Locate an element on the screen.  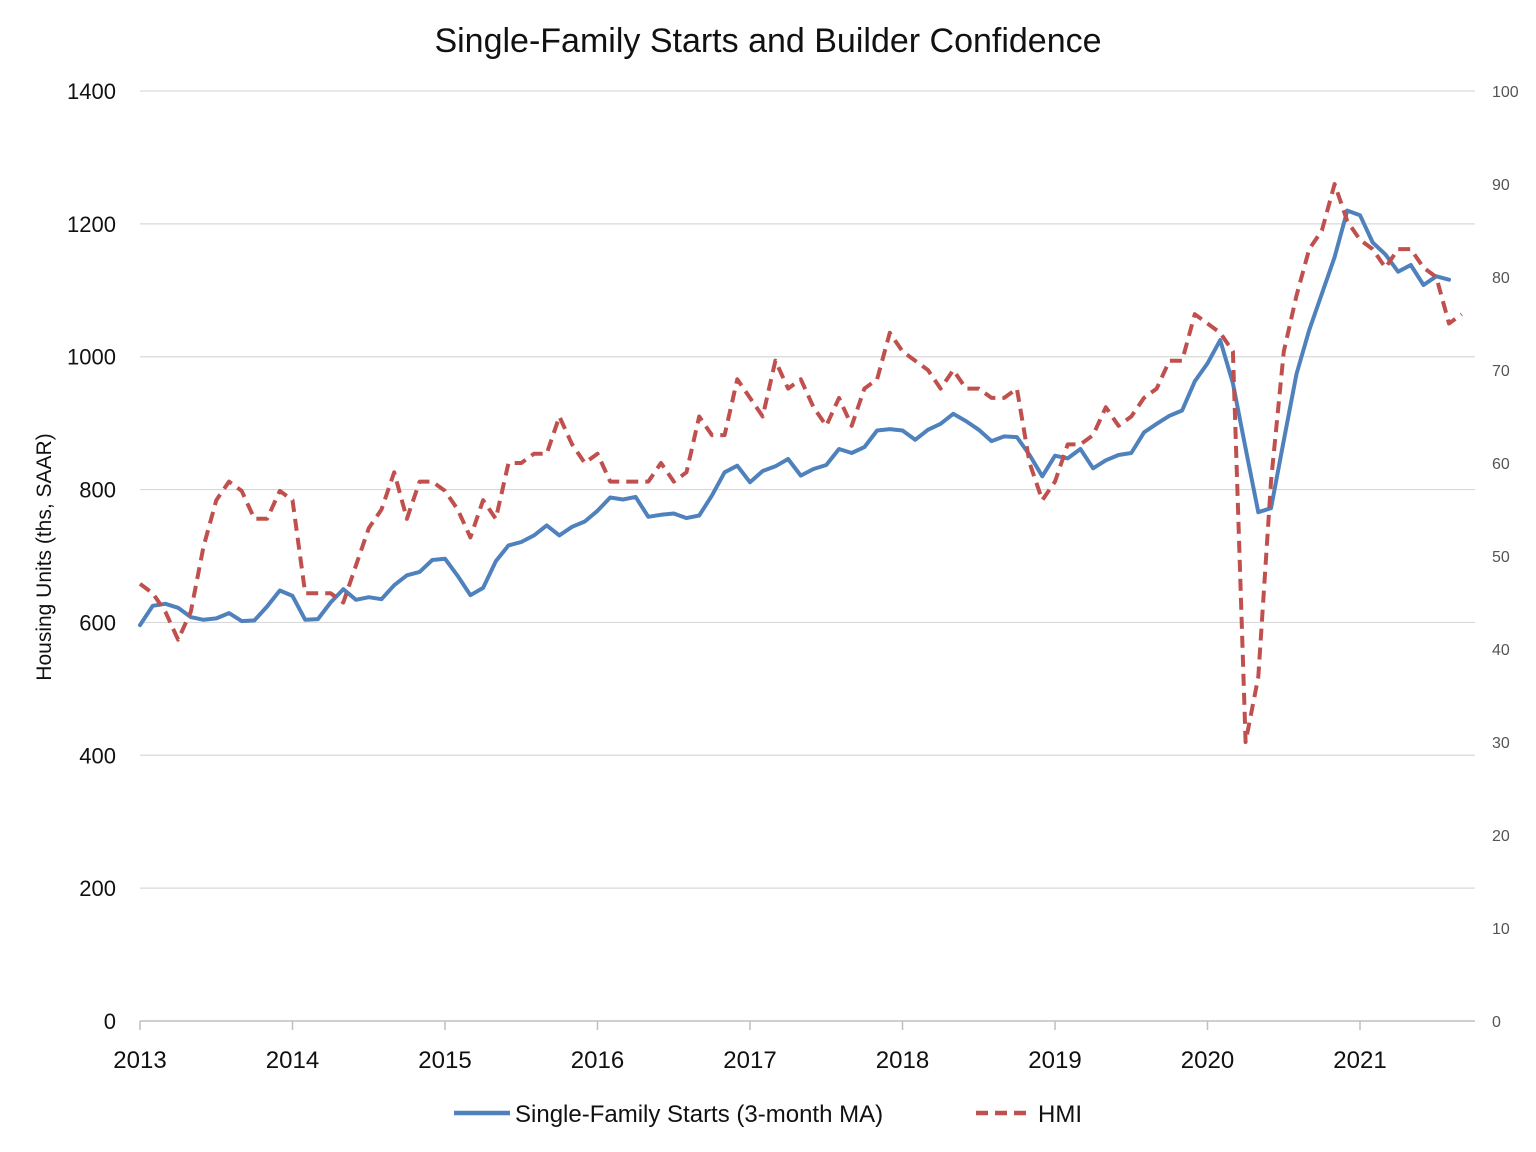
axes is located at coordinates (807, 1025).